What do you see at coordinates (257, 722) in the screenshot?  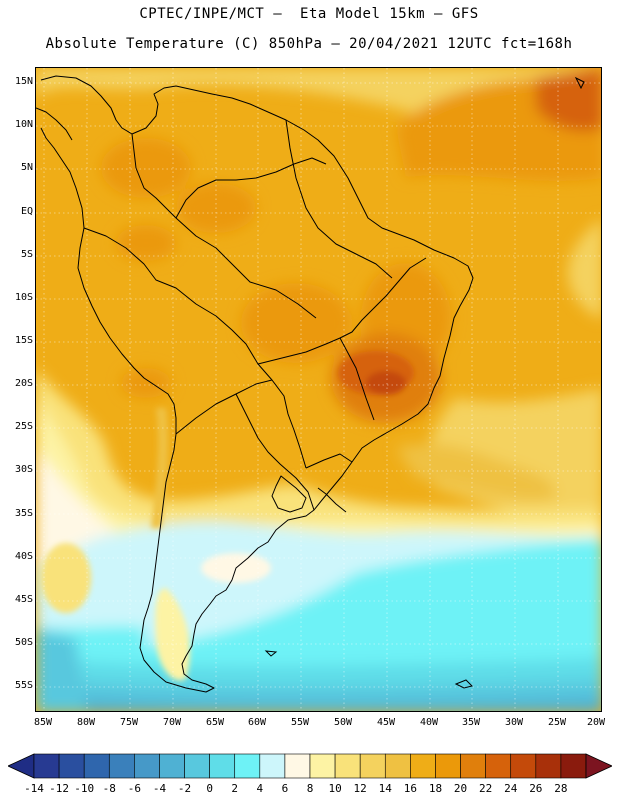 I see `lon-label-60w: 60W` at bounding box center [257, 722].